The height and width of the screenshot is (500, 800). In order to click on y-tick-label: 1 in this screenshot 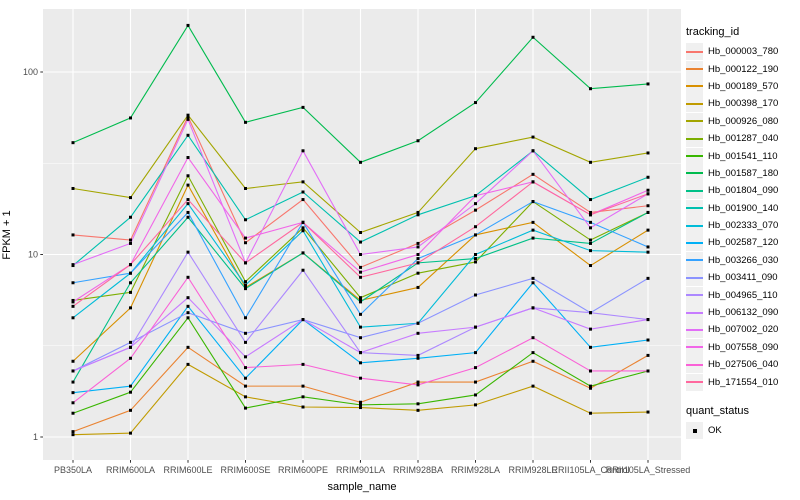, I will do `click(35, 437)`.